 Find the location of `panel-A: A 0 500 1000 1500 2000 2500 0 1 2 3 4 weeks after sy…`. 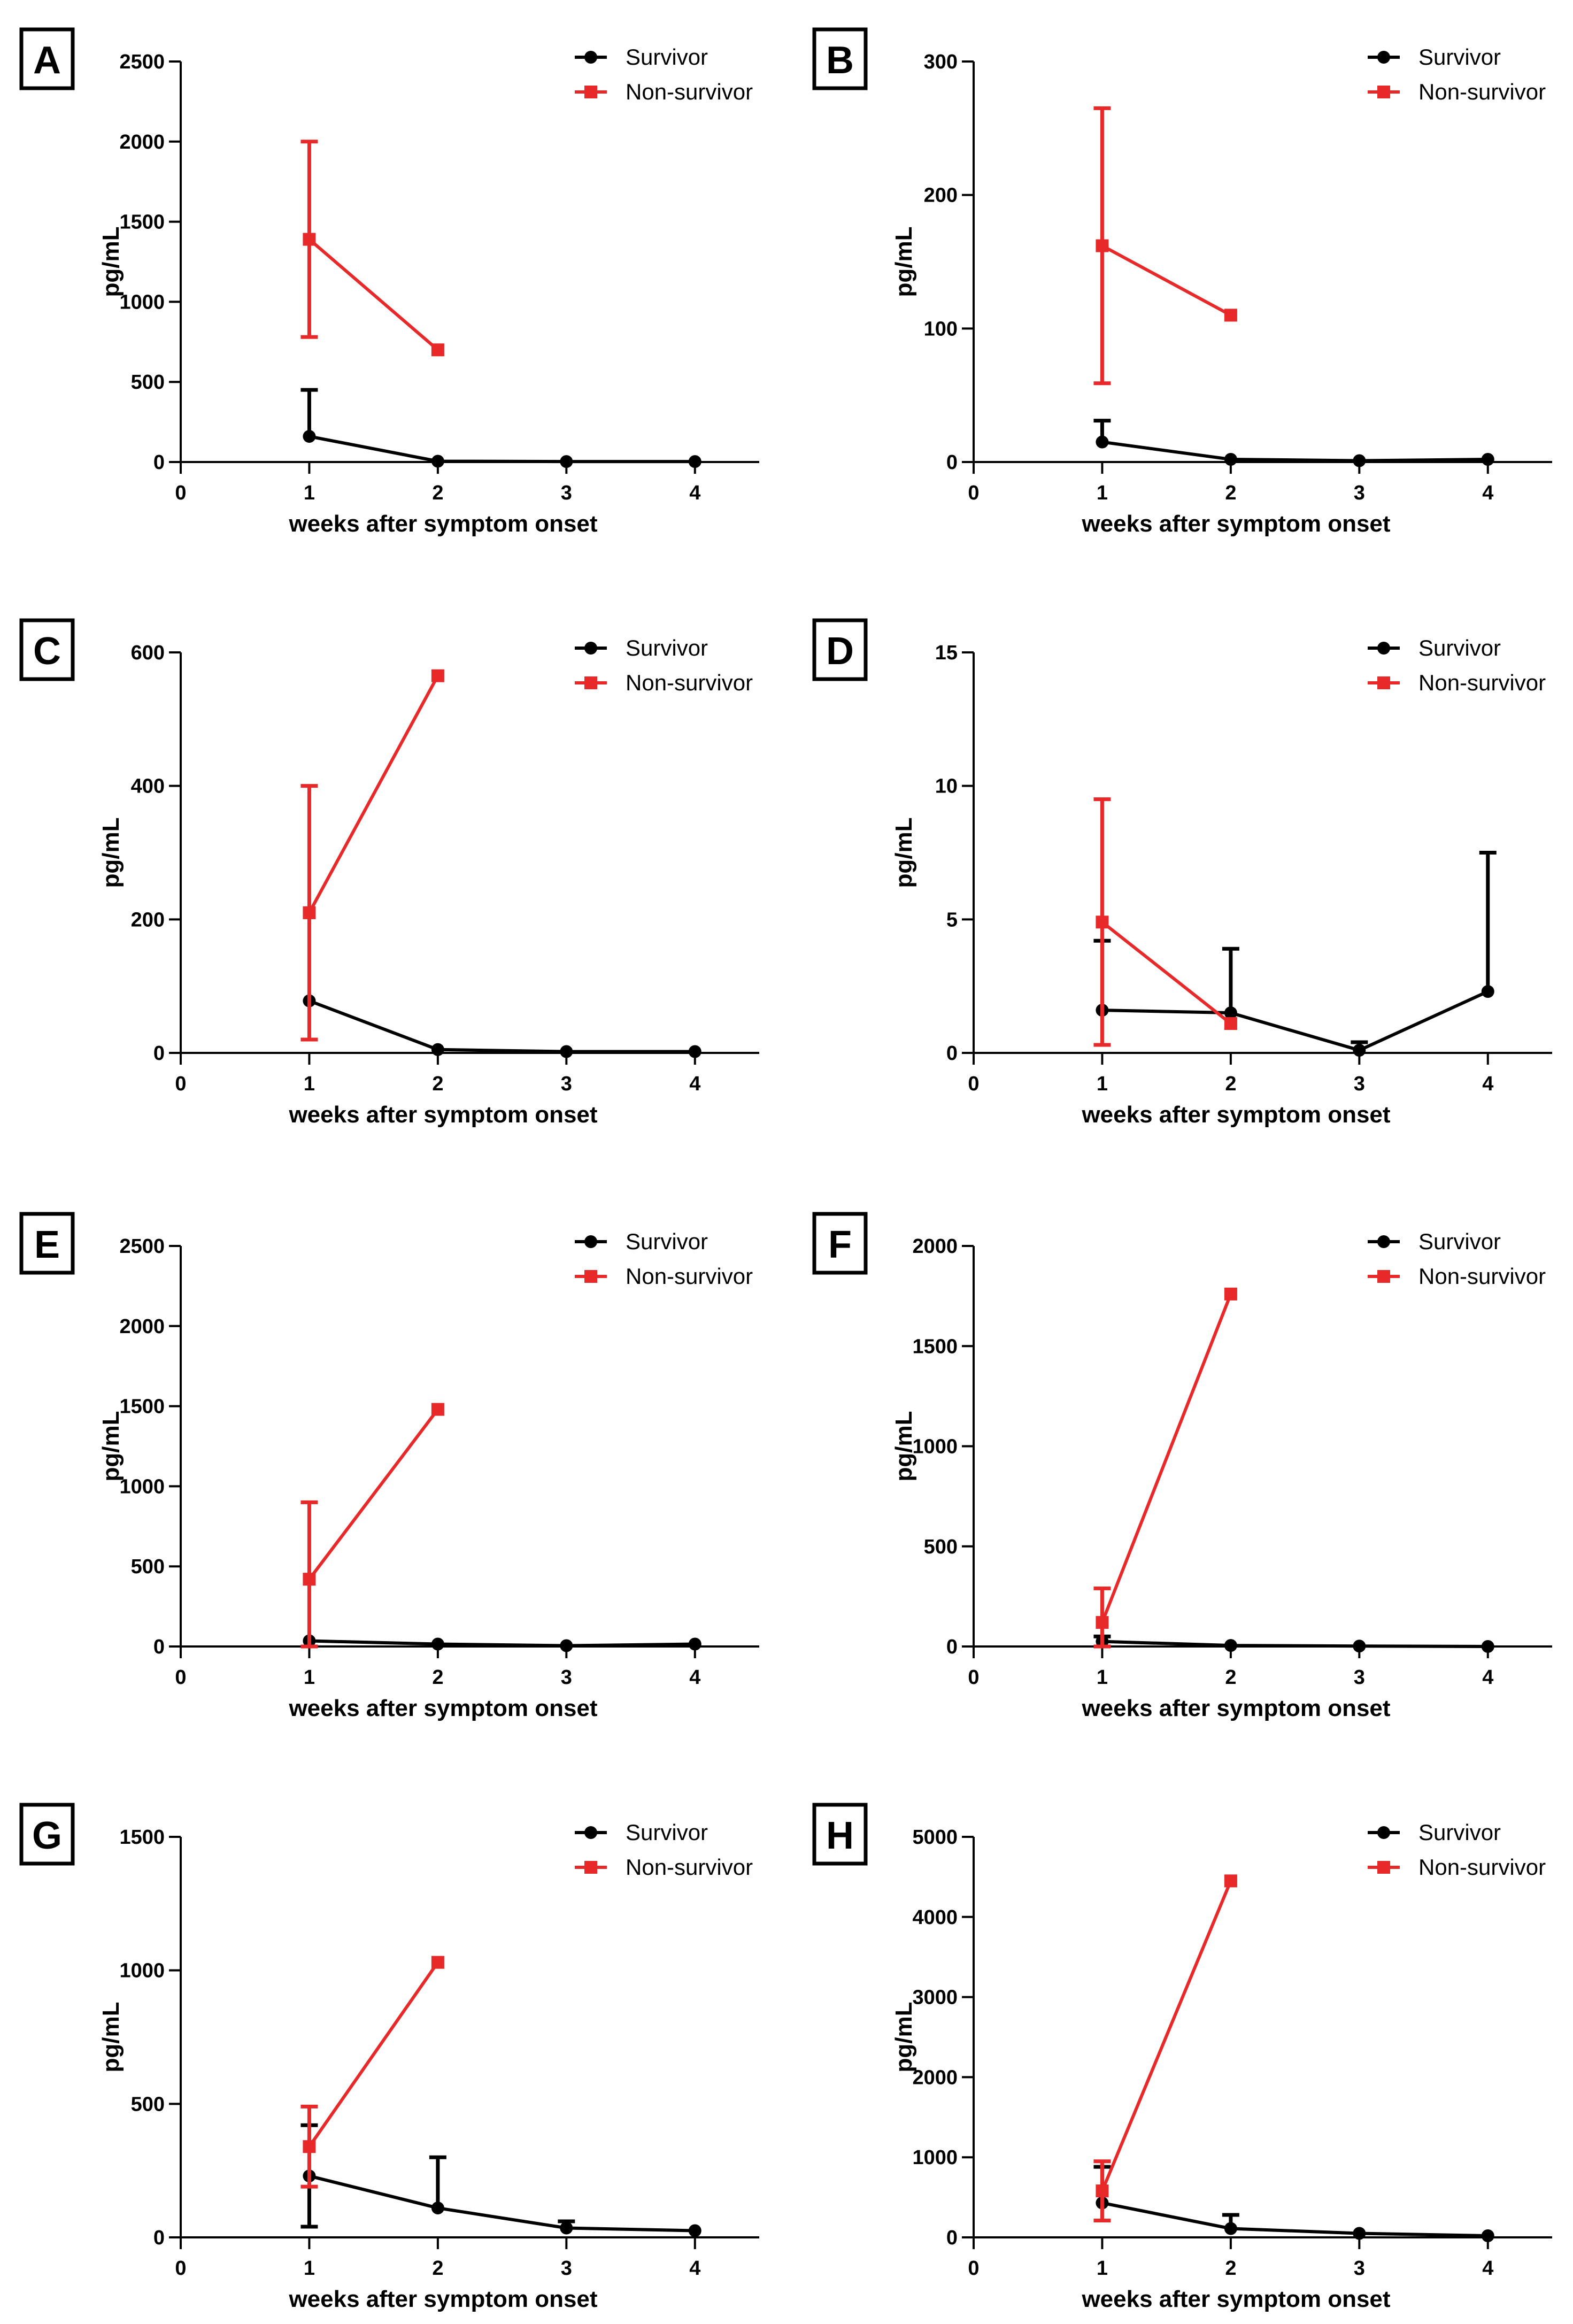

panel-A: A 0 500 1000 1500 2000 2500 0 1 2 3 4 weeks after sy… is located at coordinates (389, 282).